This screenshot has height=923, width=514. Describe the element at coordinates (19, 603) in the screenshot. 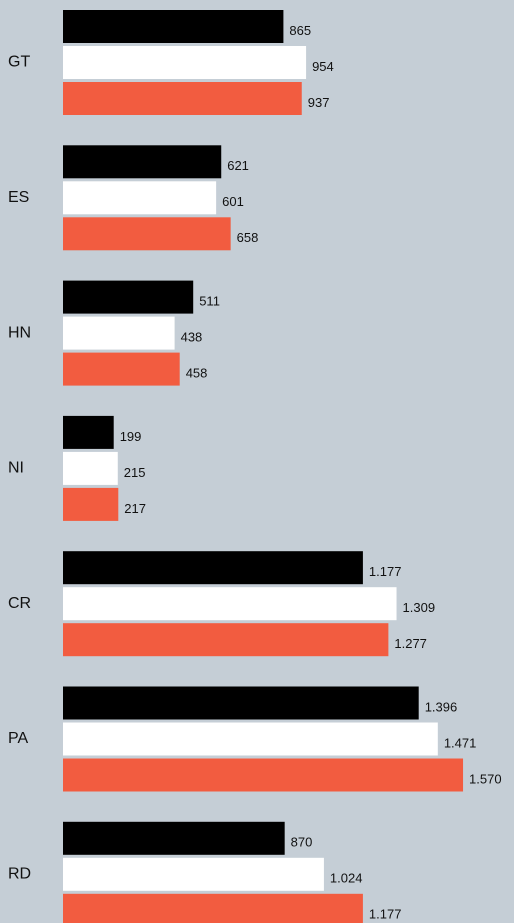

I see `category-label: CR` at that location.